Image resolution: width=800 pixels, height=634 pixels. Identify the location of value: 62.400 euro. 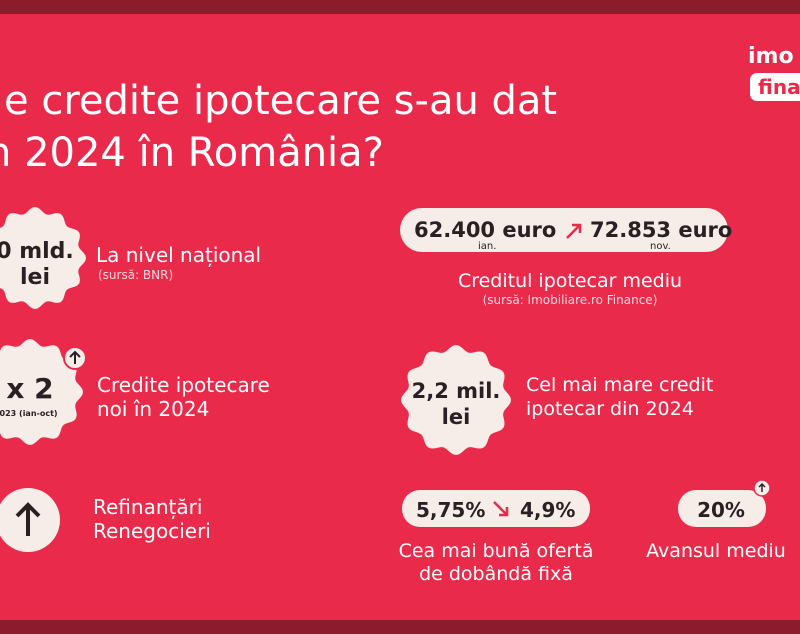
(485, 230).